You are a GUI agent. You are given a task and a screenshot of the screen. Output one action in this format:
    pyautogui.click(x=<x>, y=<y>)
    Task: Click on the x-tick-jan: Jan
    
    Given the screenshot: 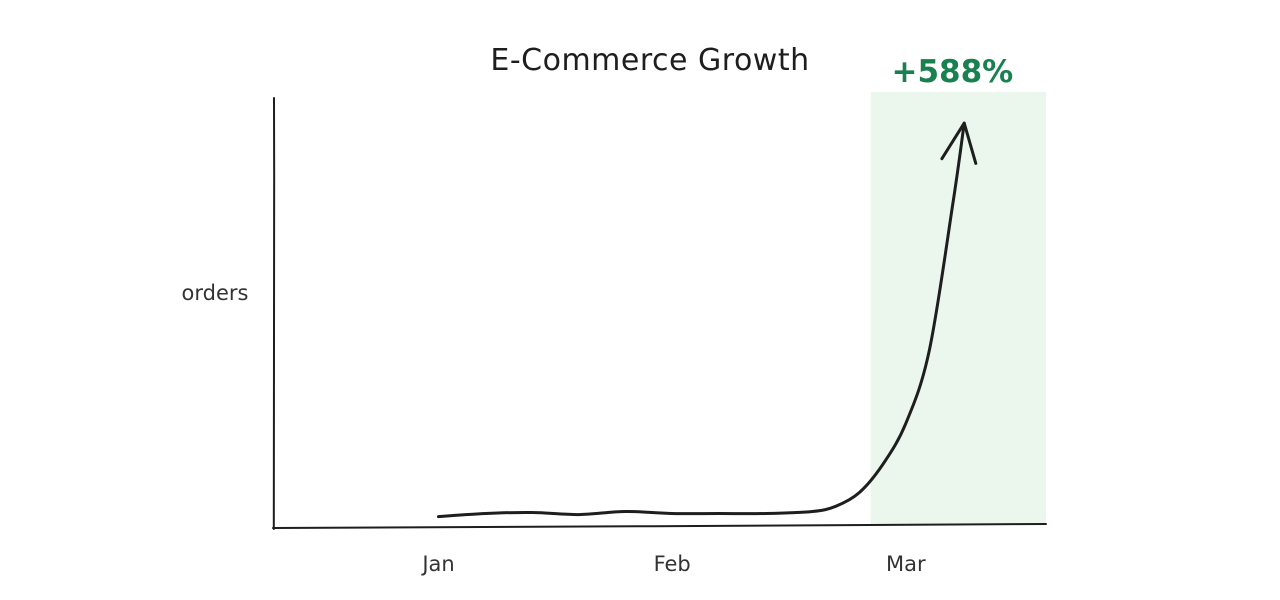 What is the action you would take?
    pyautogui.click(x=437, y=564)
    